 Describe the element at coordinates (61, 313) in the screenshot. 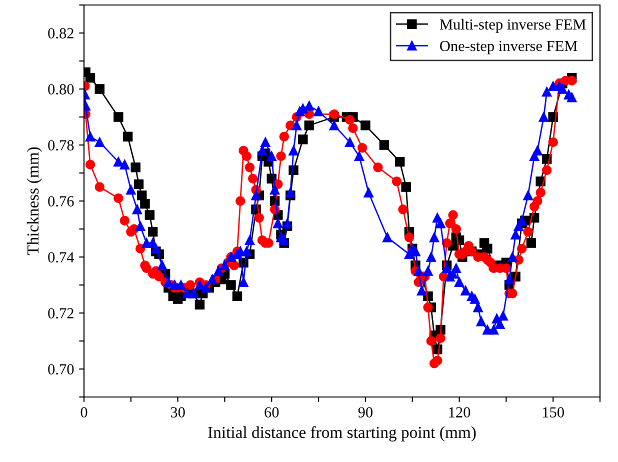

I see `y-tick-label: 0.72` at that location.